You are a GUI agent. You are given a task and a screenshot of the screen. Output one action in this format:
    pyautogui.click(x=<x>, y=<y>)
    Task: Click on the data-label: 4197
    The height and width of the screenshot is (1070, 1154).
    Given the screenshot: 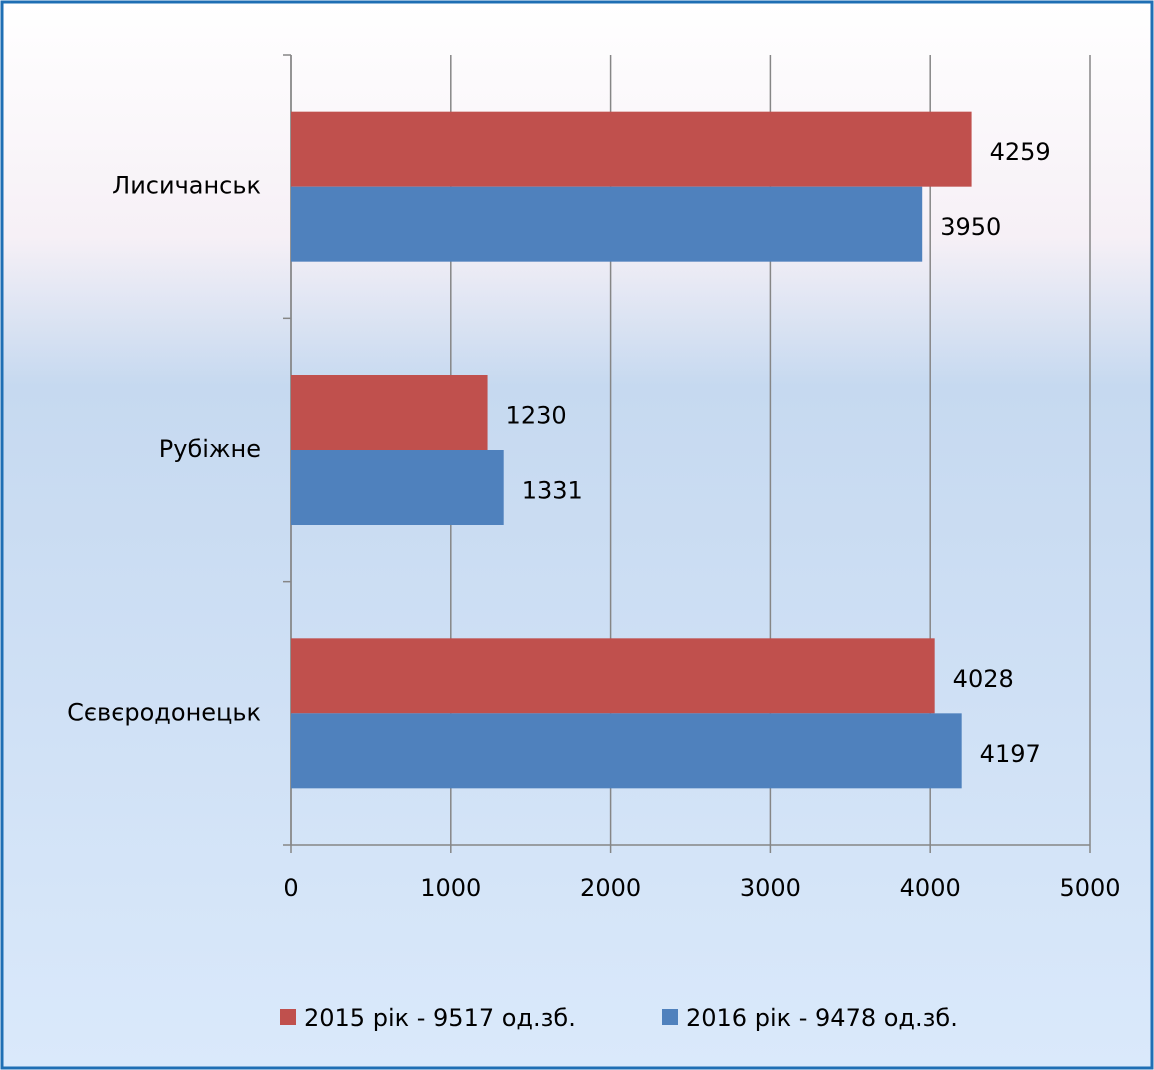 What is the action you would take?
    pyautogui.click(x=1010, y=754)
    